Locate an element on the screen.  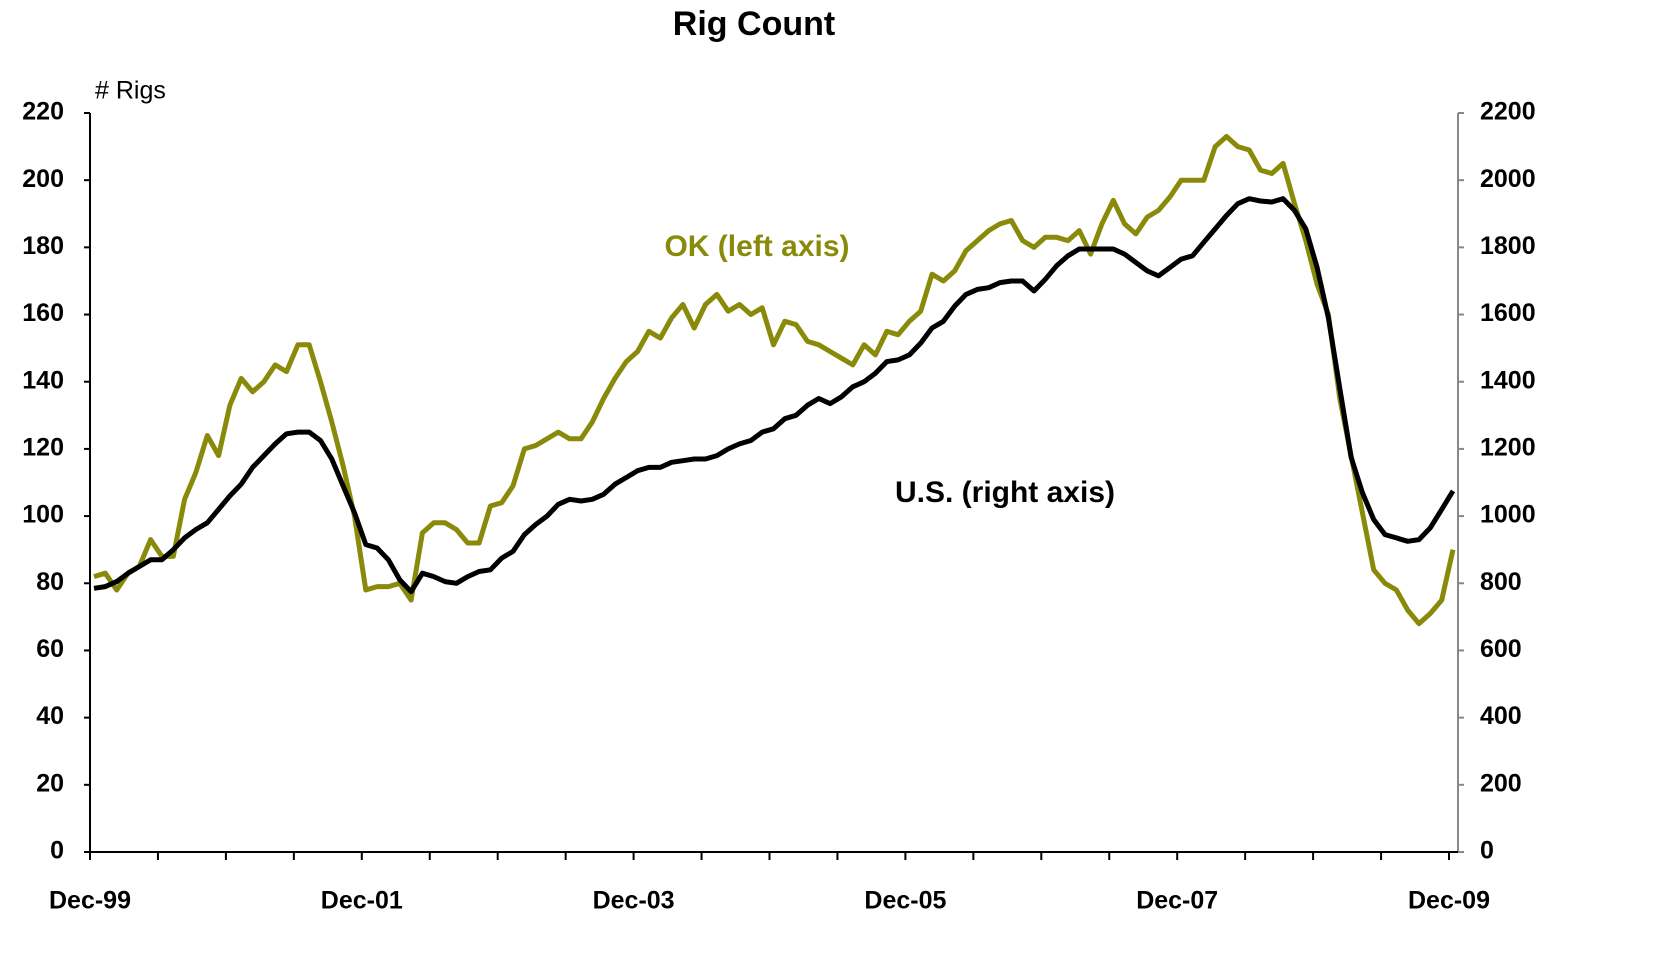
y2-tick-label: 800 is located at coordinates (1501, 582).